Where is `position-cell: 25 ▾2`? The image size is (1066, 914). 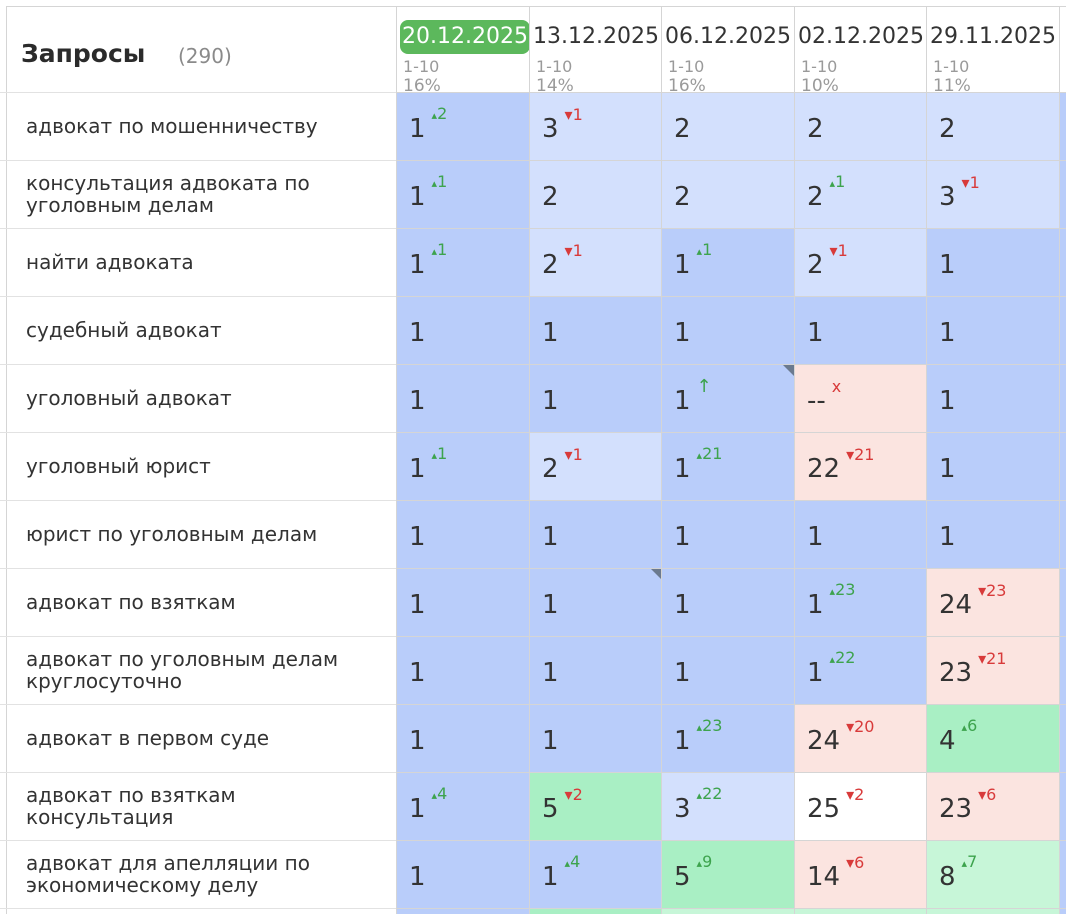 position-cell: 25 ▾2 is located at coordinates (860, 806).